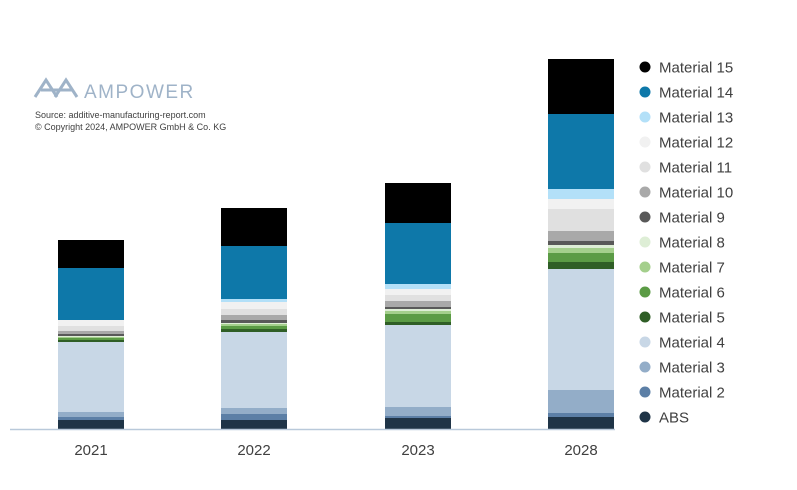 The height and width of the screenshot is (490, 797). I want to click on bar-segment-material-6-2022, so click(254, 327).